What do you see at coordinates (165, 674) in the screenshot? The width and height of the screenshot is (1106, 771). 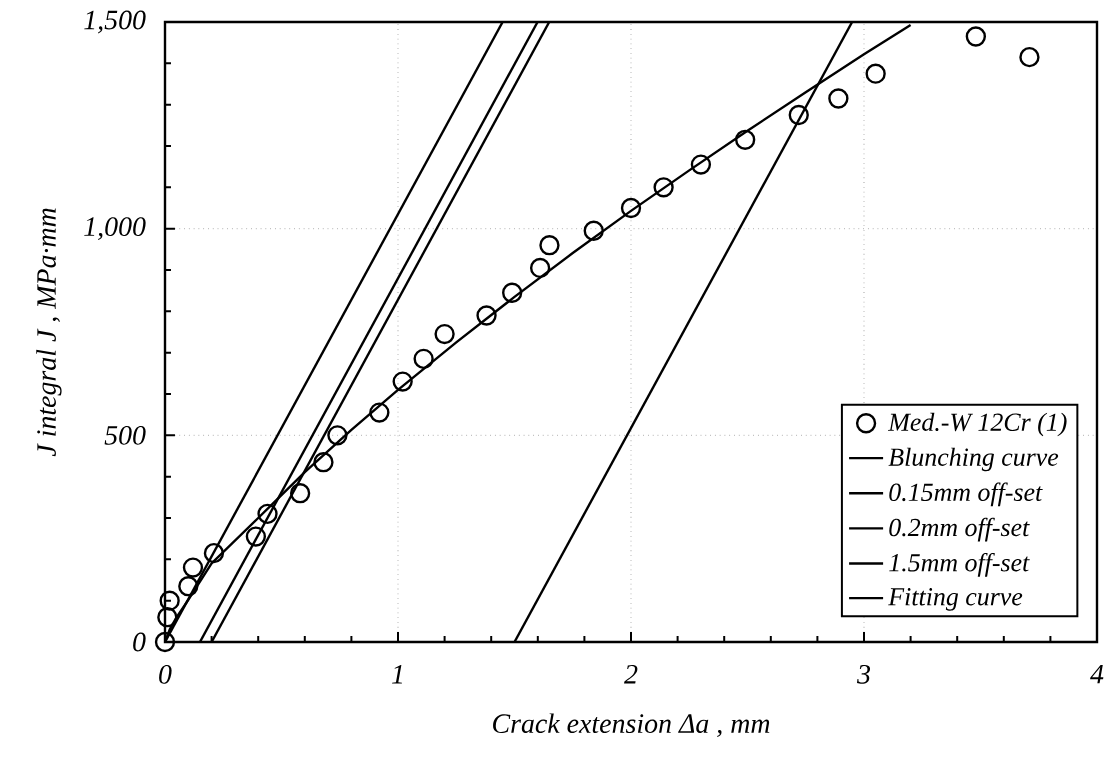 I see `x-tick-label: 0` at bounding box center [165, 674].